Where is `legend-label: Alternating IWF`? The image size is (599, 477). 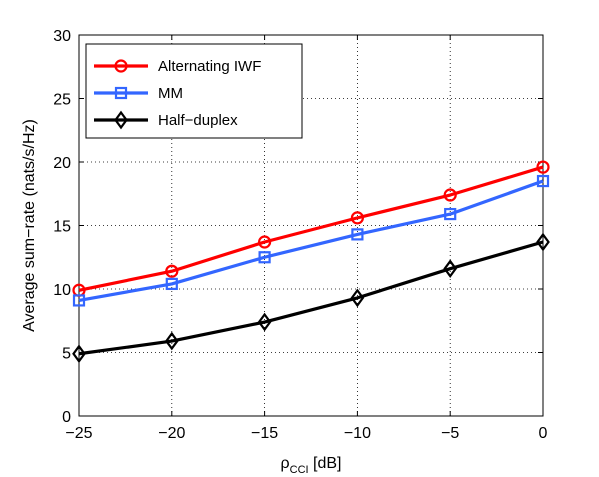 legend-label: Alternating IWF is located at coordinates (209, 66).